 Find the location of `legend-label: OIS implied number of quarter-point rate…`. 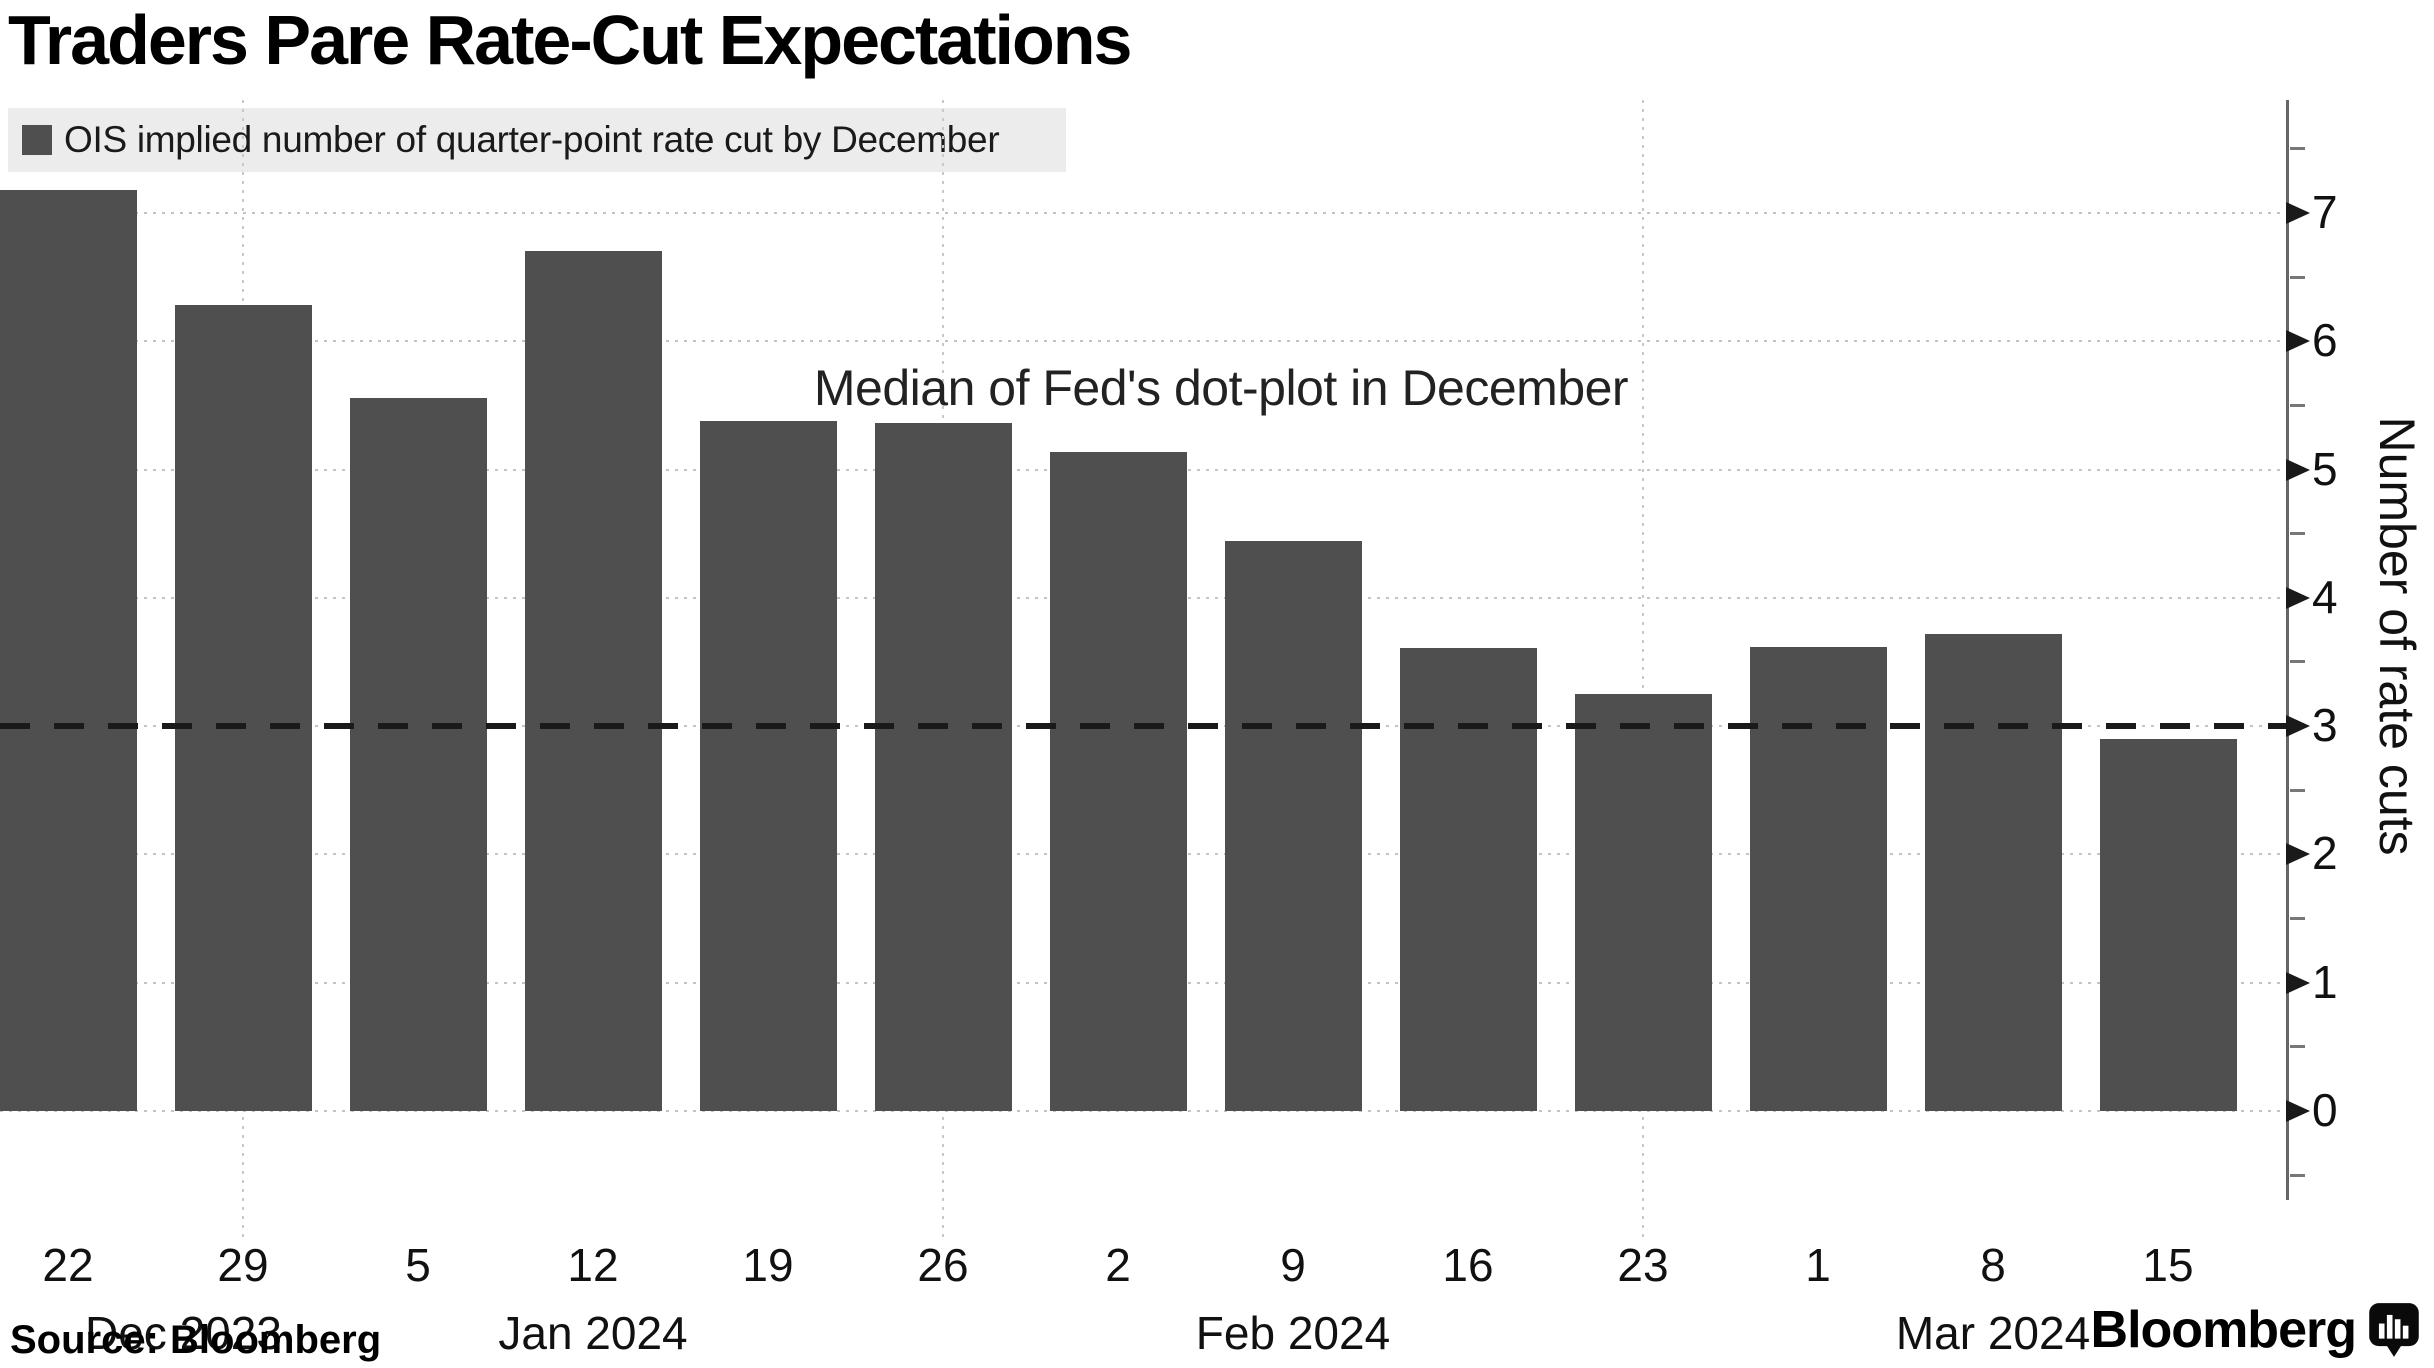

legend-label: OIS implied number of quarter-point rate… is located at coordinates (532, 139).